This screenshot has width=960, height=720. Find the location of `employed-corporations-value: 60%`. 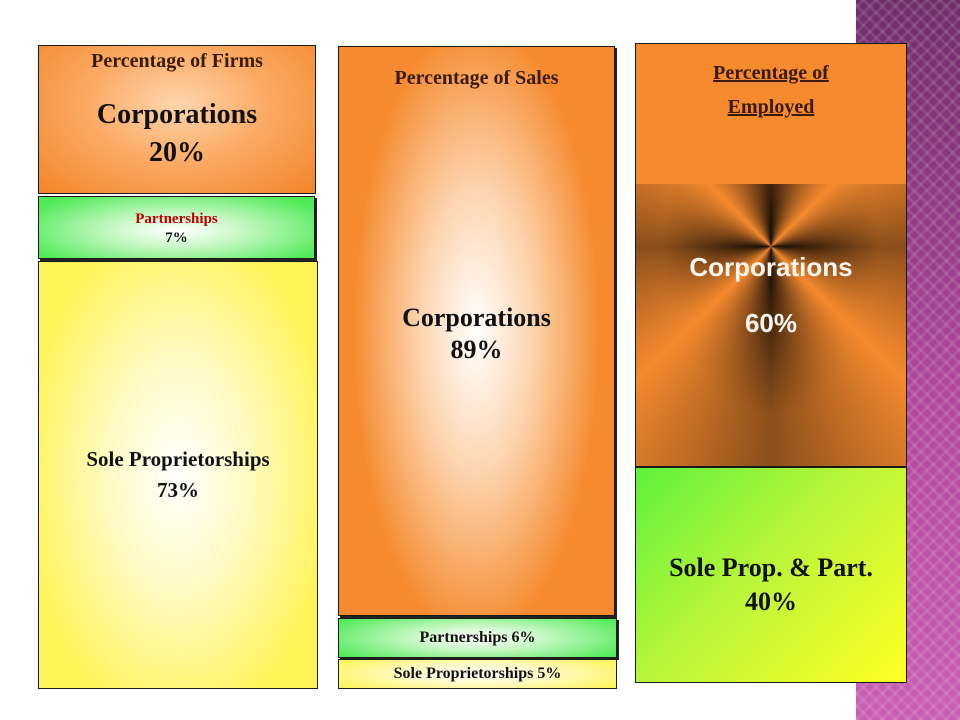

employed-corporations-value: 60% is located at coordinates (771, 323).